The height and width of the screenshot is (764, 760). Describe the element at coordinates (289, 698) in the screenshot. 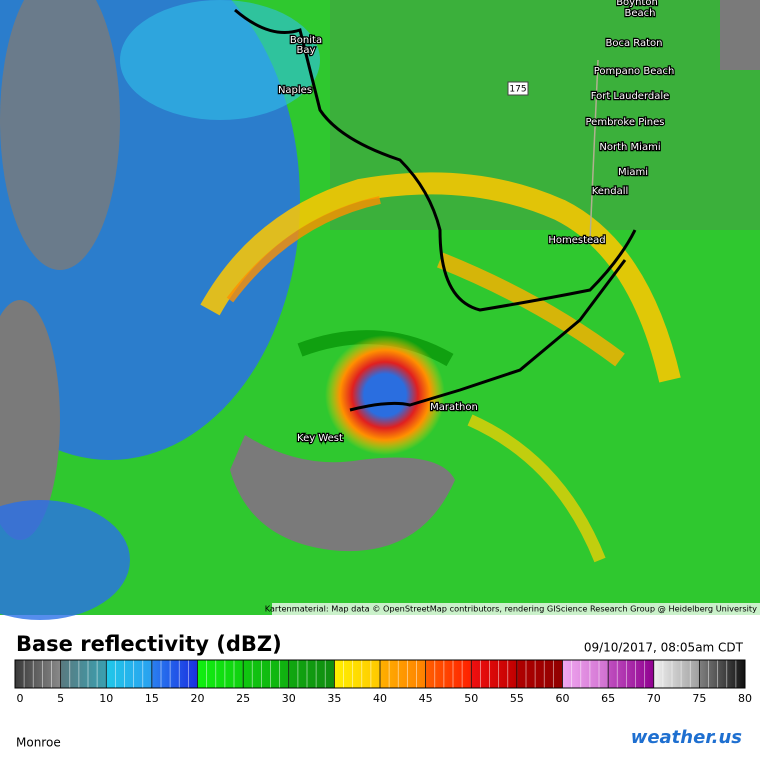

I see `tick-label: 30` at that location.